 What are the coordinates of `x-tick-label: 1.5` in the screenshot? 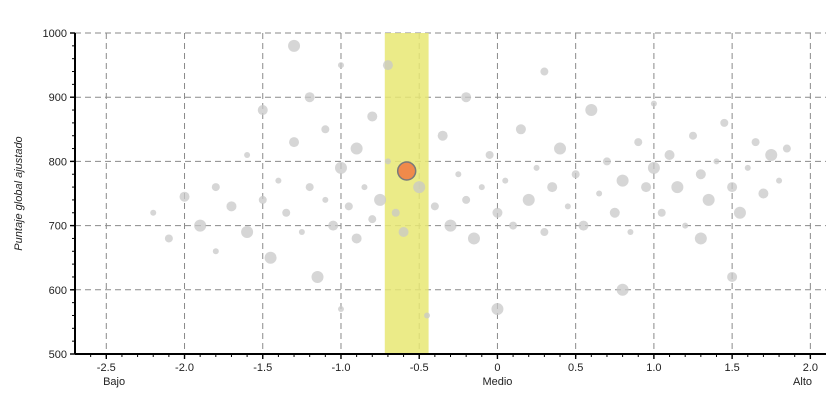 It's located at (731, 368).